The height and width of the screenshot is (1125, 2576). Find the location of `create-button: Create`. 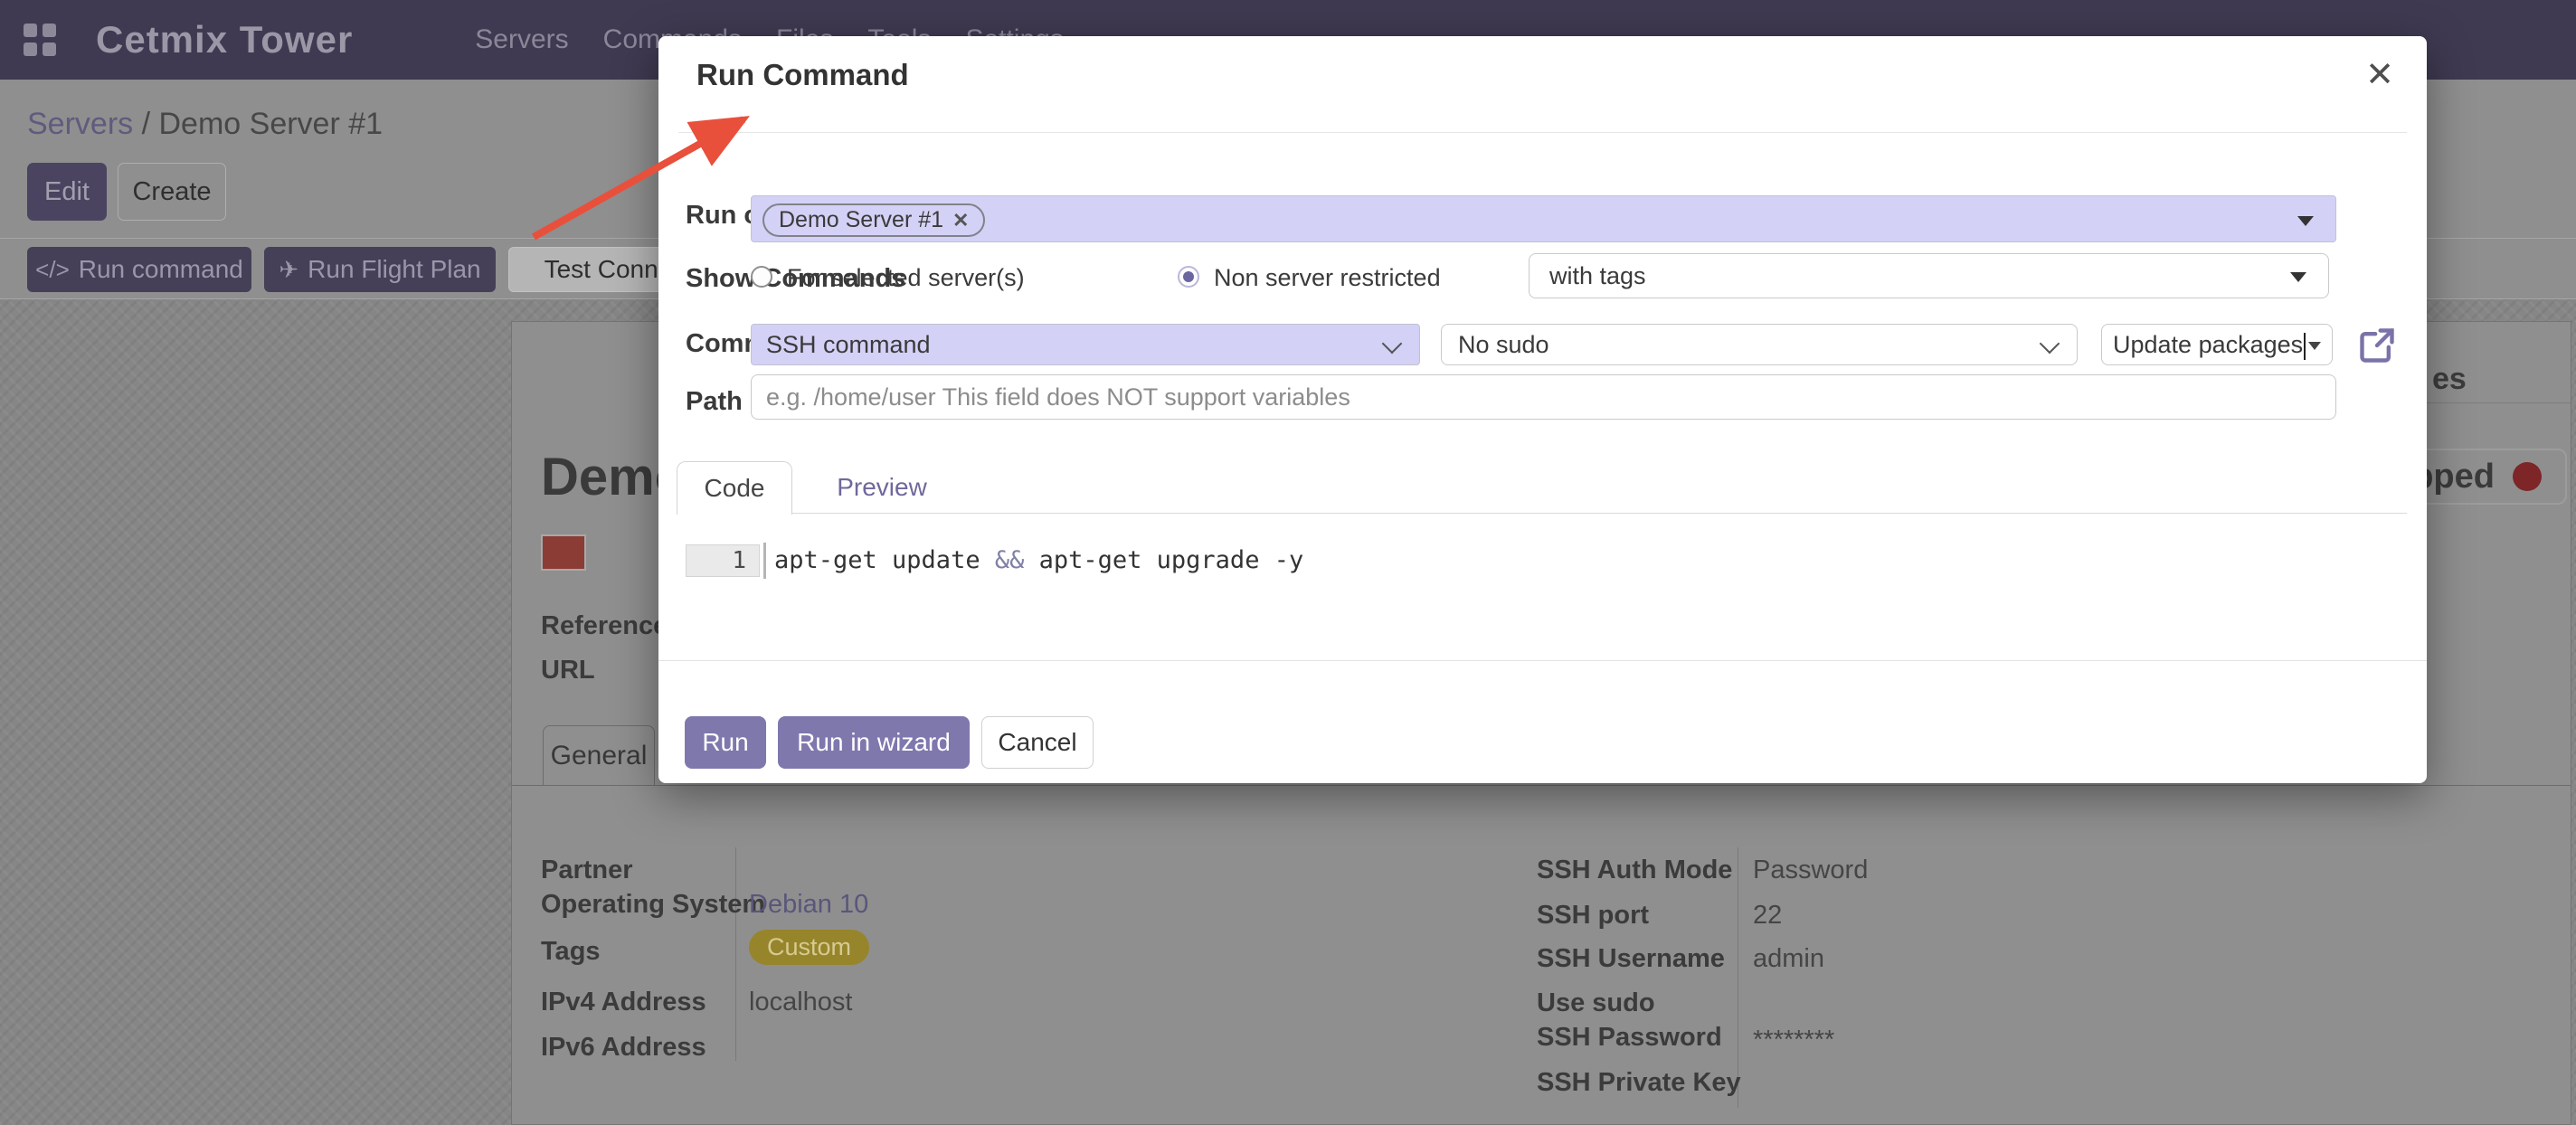

create-button: Create is located at coordinates (172, 192).